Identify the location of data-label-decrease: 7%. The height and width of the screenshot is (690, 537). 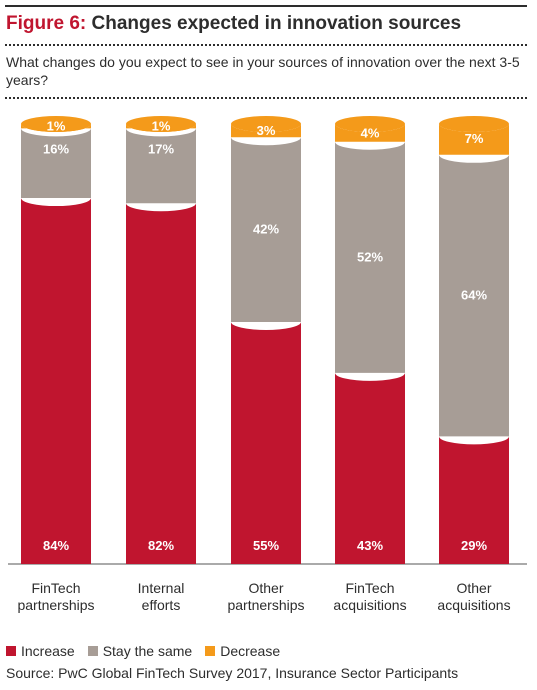
(474, 138).